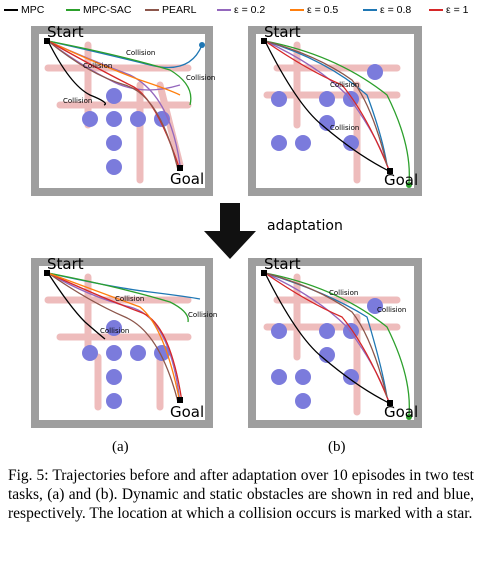  I want to click on panel-b-after: Start Goal Collision Collision, so click(339, 343).